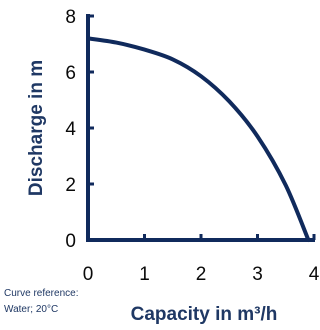 The width and height of the screenshot is (320, 330). Describe the element at coordinates (314, 274) in the screenshot. I see `x-tick-label: 4` at that location.